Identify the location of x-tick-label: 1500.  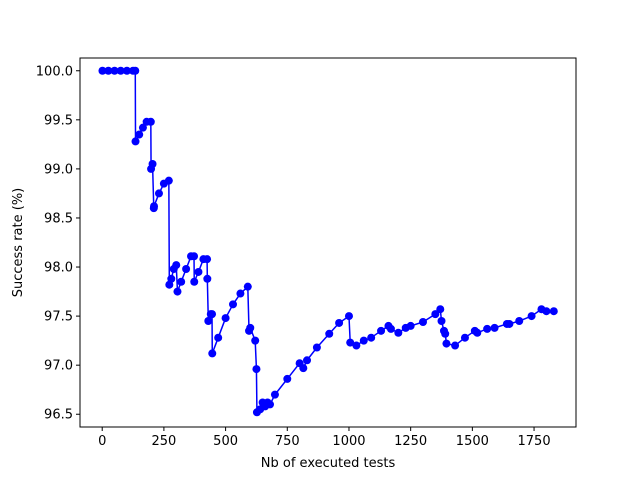
(472, 441).